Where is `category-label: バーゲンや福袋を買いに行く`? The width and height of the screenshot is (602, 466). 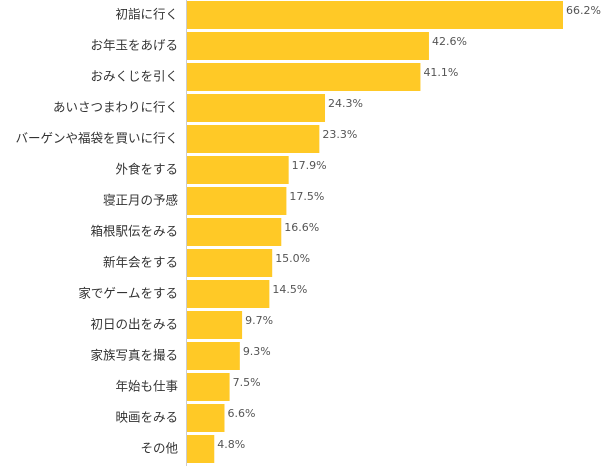 category-label: バーゲンや福袋を買いに行く is located at coordinates (96, 138).